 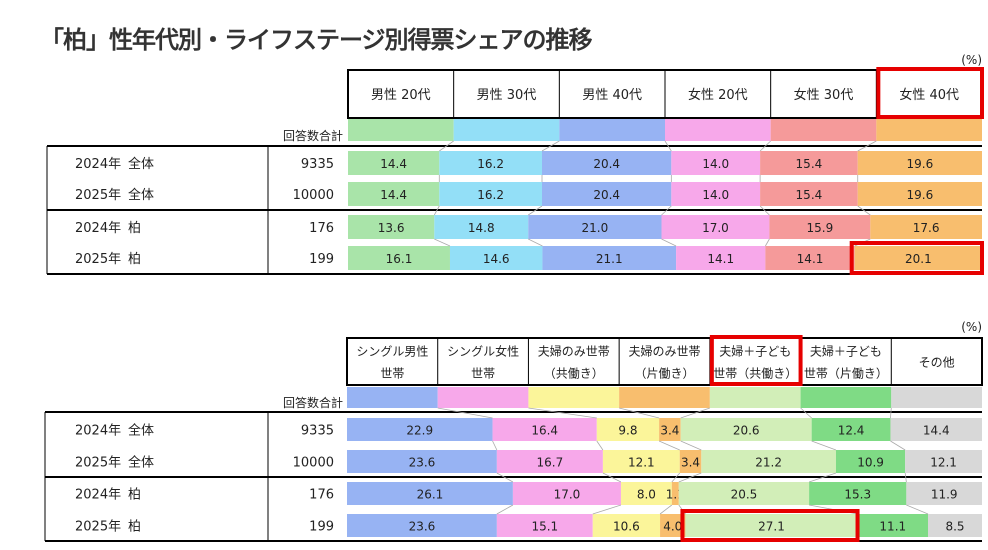 I want to click on data-label: 17.6, so click(x=926, y=228).